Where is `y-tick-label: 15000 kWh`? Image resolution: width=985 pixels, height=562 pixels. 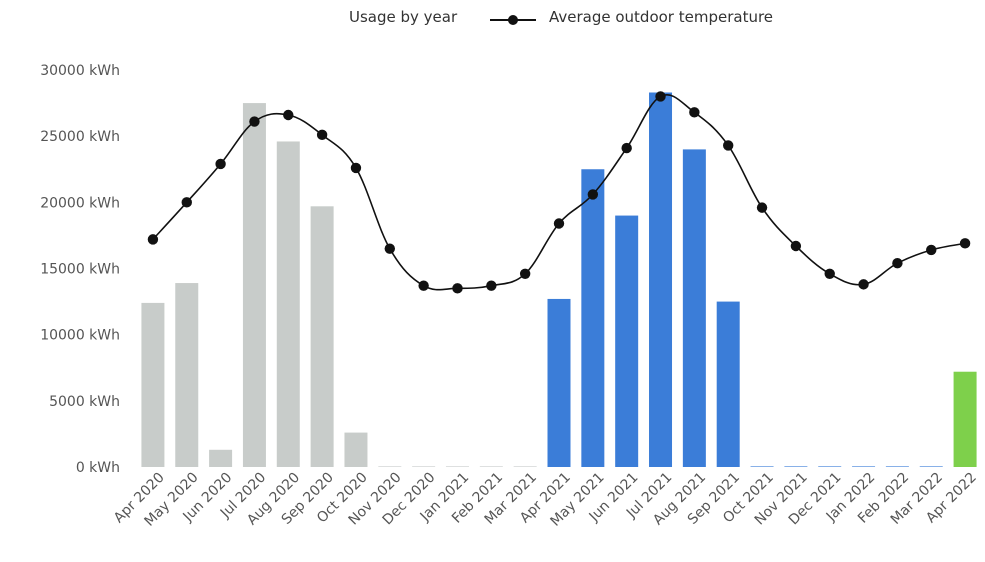 y-tick-label: 15000 kWh is located at coordinates (80, 270).